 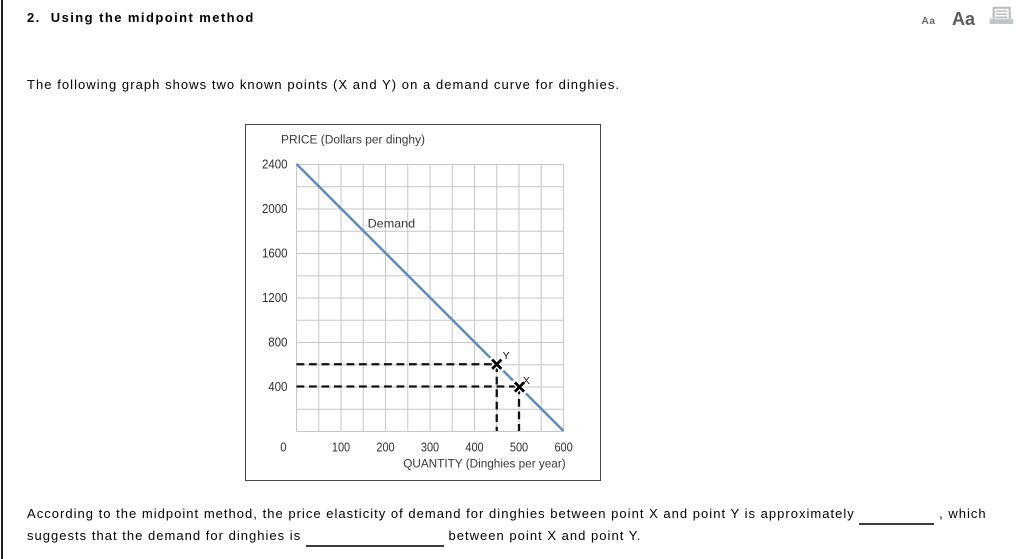 What do you see at coordinates (506, 356) in the screenshot?
I see `svg-text: Y` at bounding box center [506, 356].